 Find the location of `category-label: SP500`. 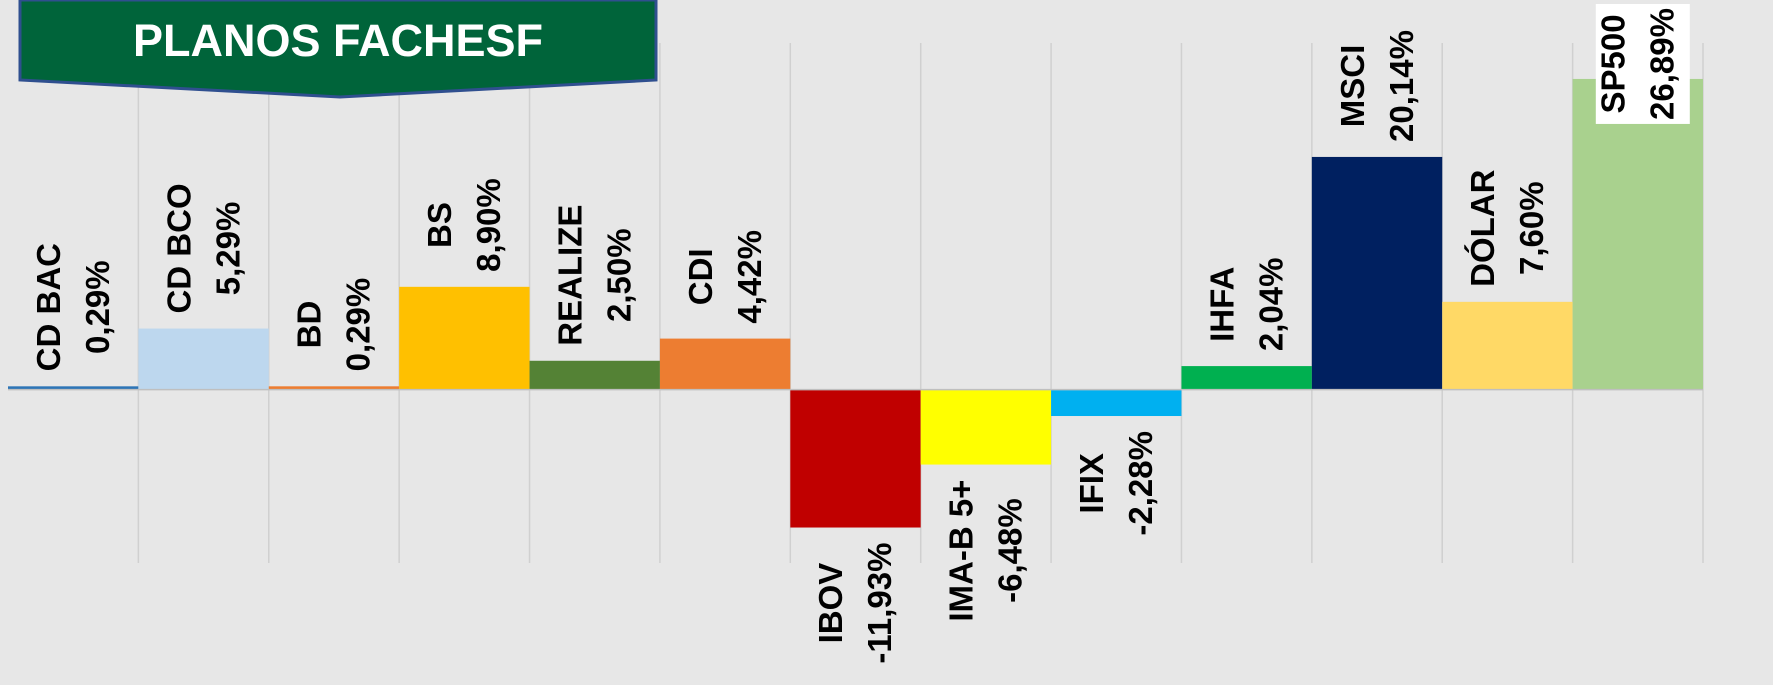

category-label: SP500 is located at coordinates (1613, 63).